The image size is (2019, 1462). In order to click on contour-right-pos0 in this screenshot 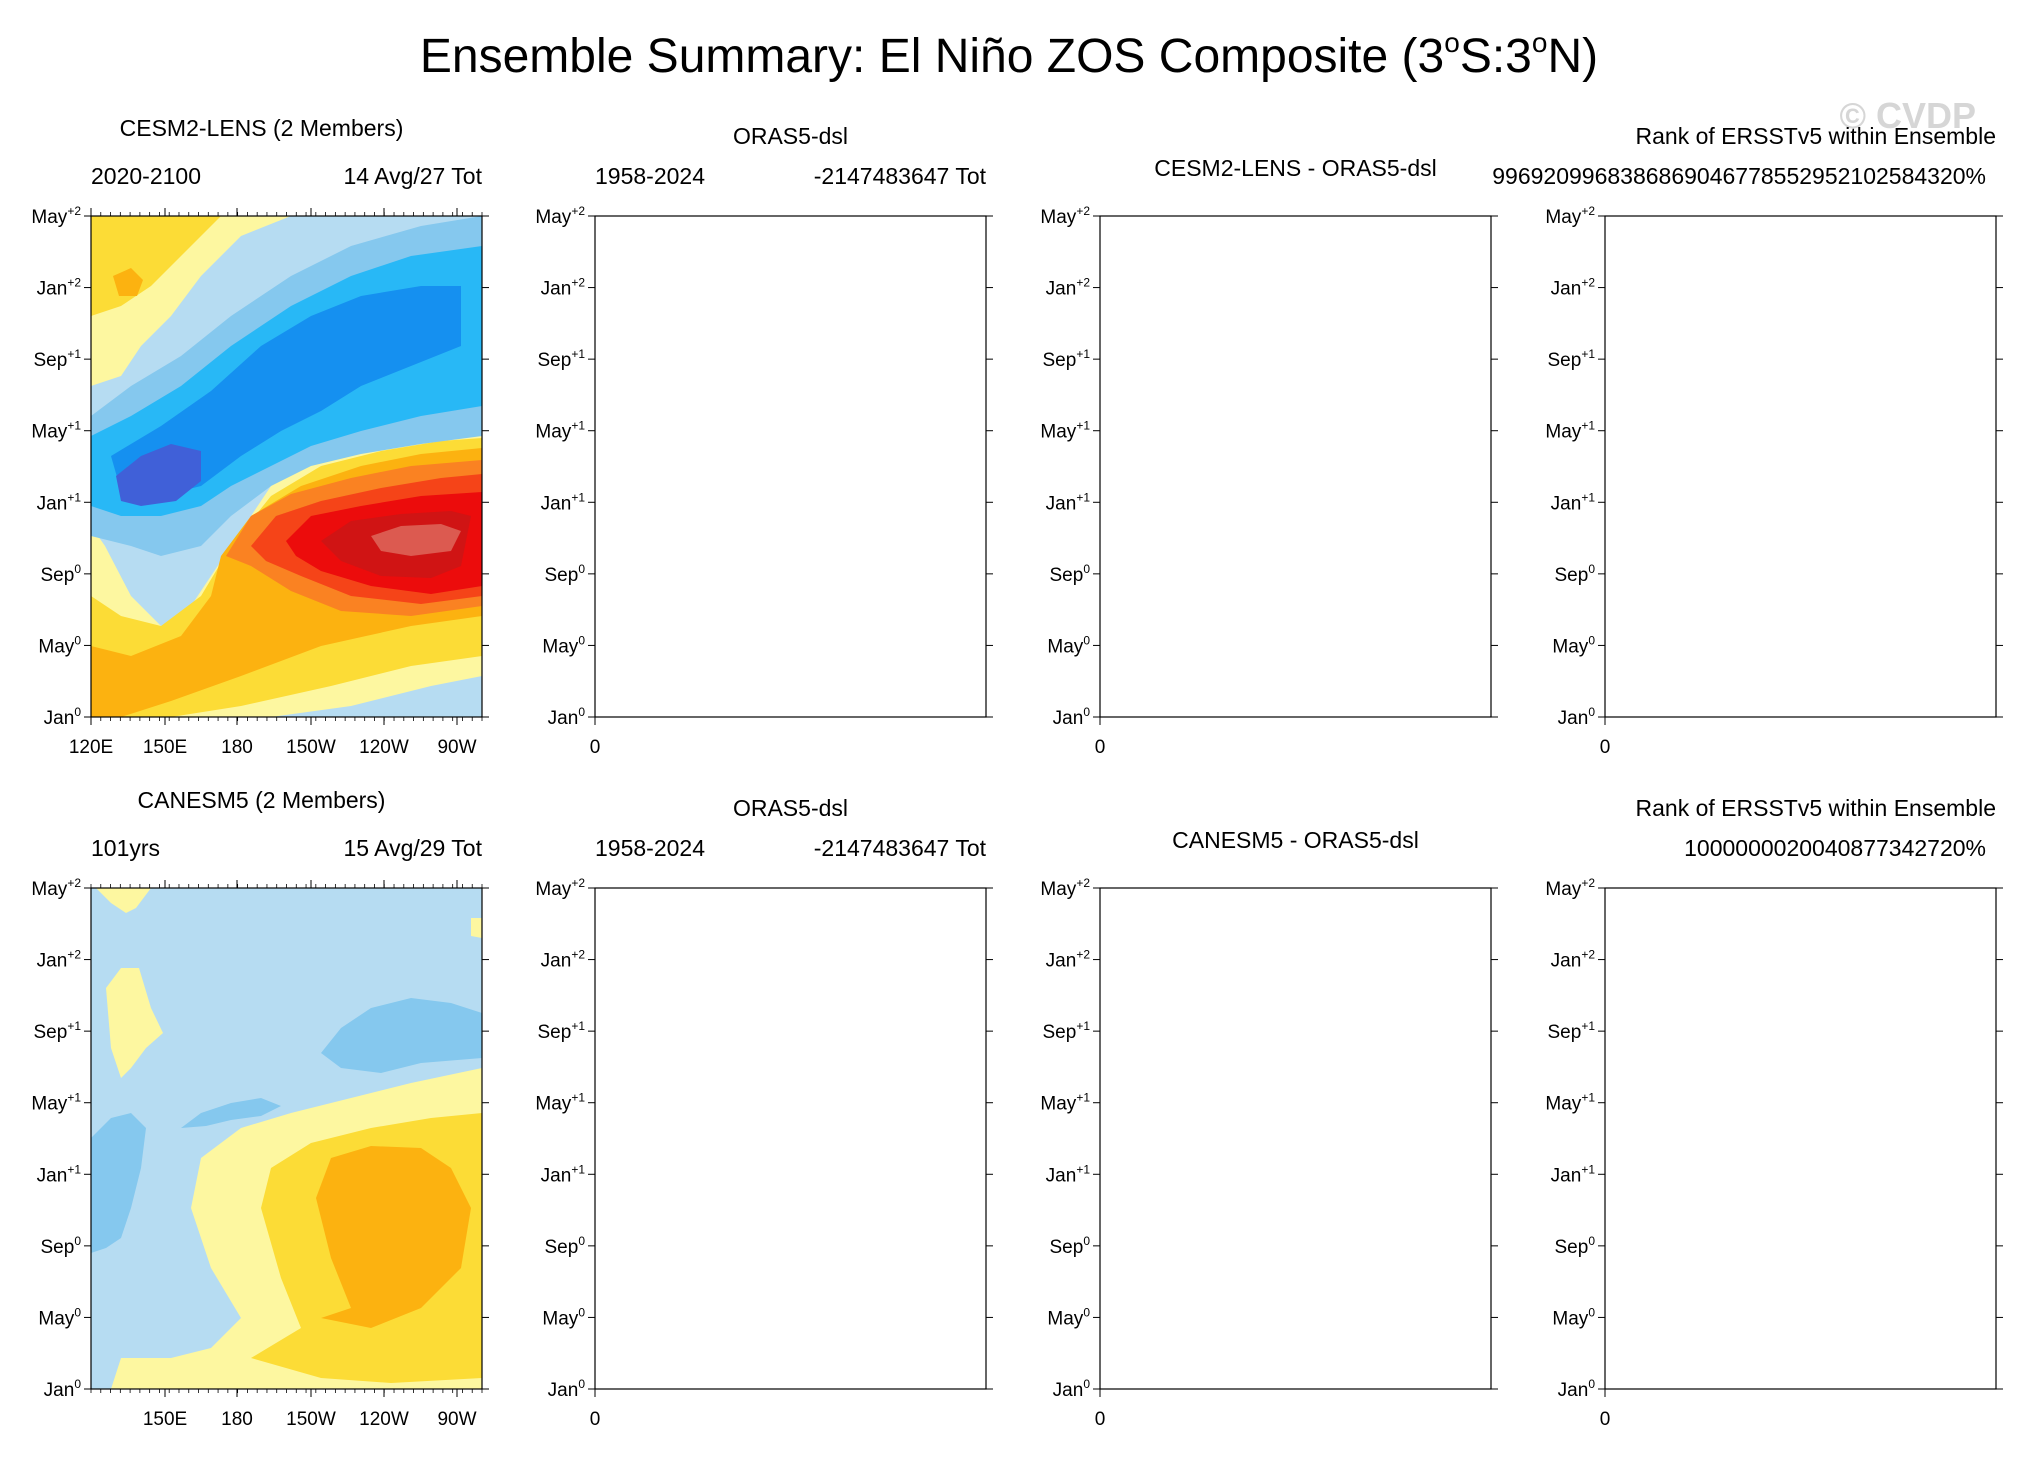, I will do `click(476, 928)`.